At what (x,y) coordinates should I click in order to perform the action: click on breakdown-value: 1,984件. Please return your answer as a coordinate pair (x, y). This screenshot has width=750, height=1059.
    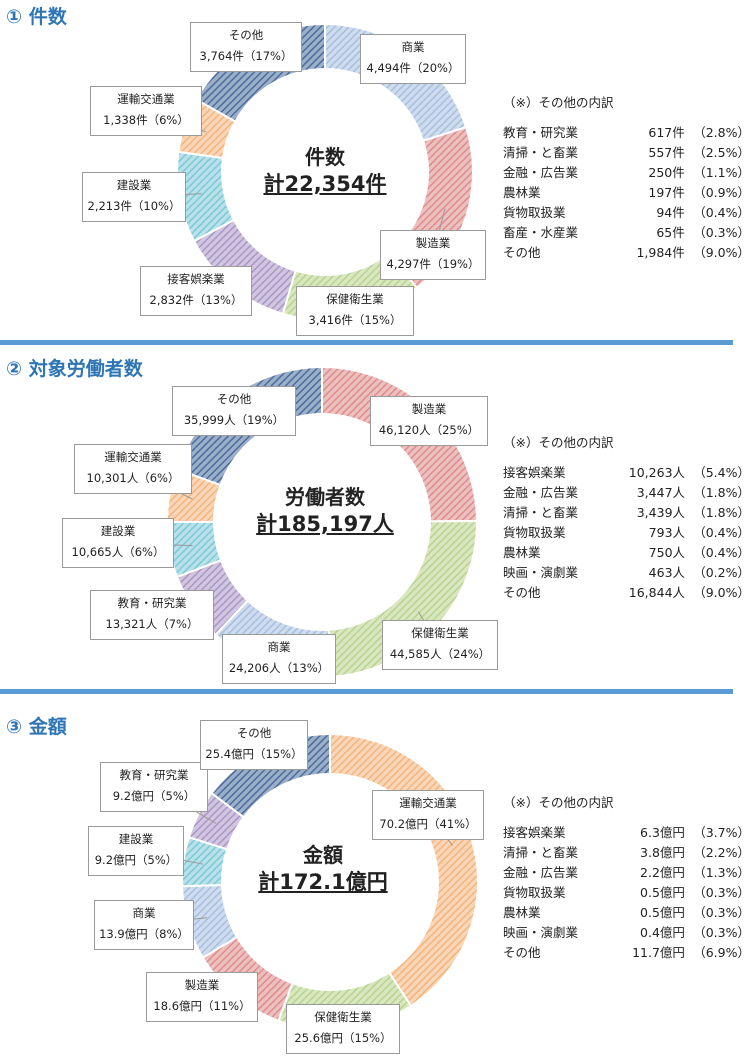
    Looking at the image, I should click on (660, 252).